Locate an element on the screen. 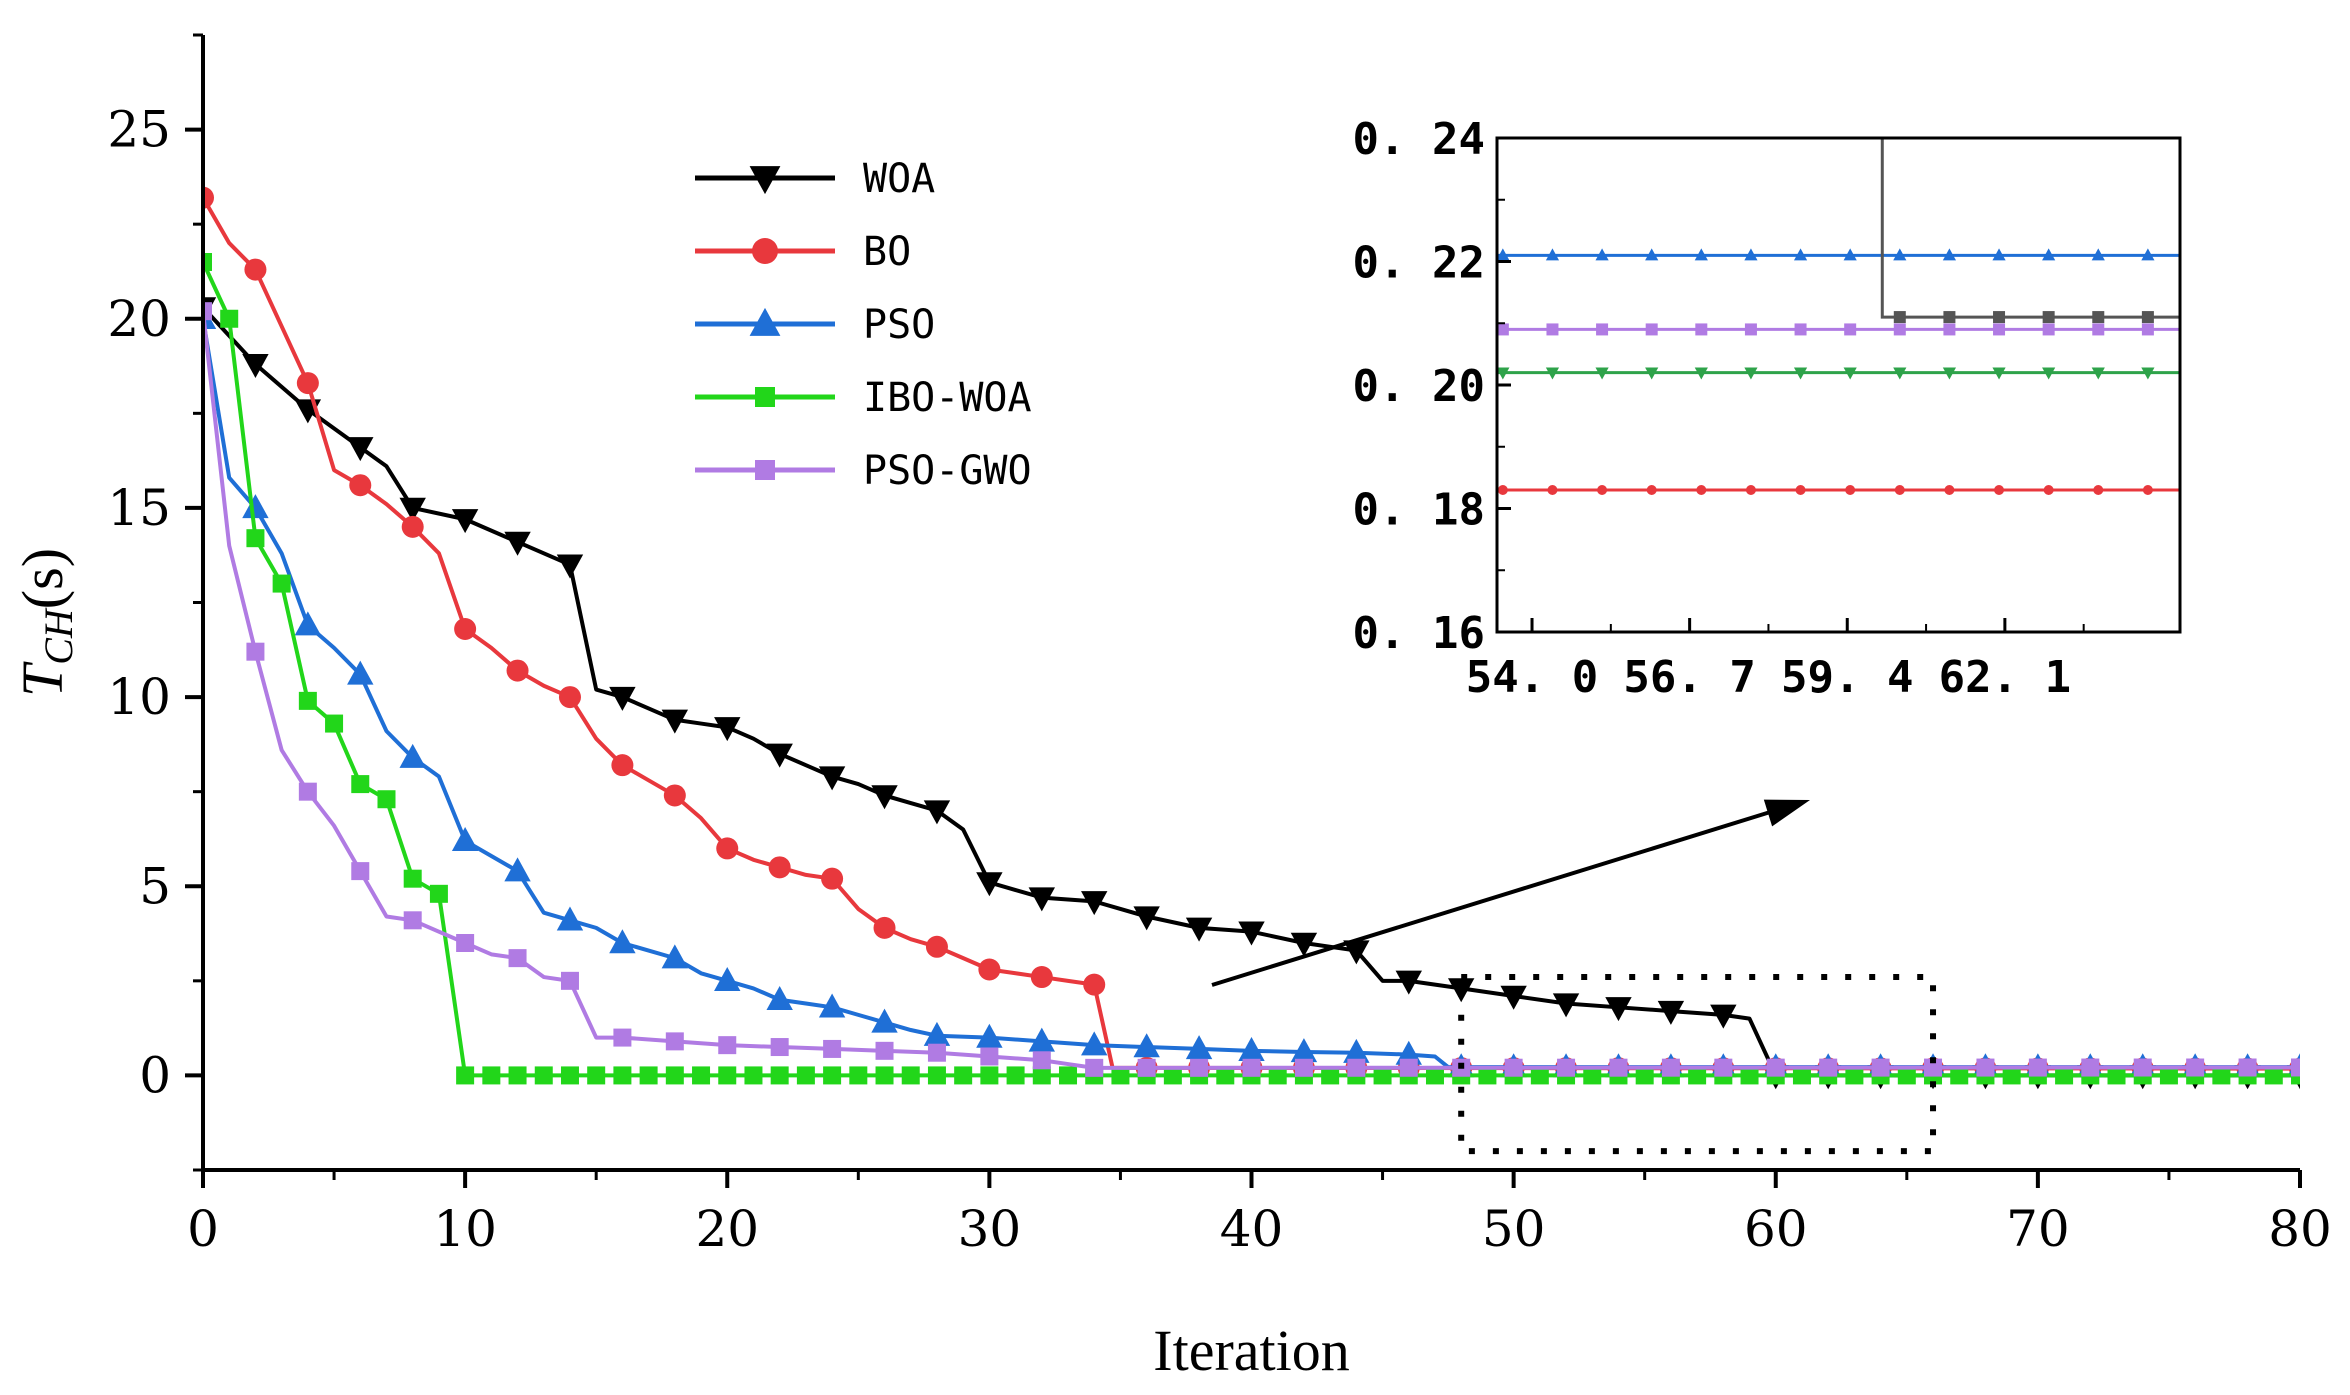 This screenshot has width=2350, height=1395. inset-point-2-56.05 is located at coordinates (1651, 329).